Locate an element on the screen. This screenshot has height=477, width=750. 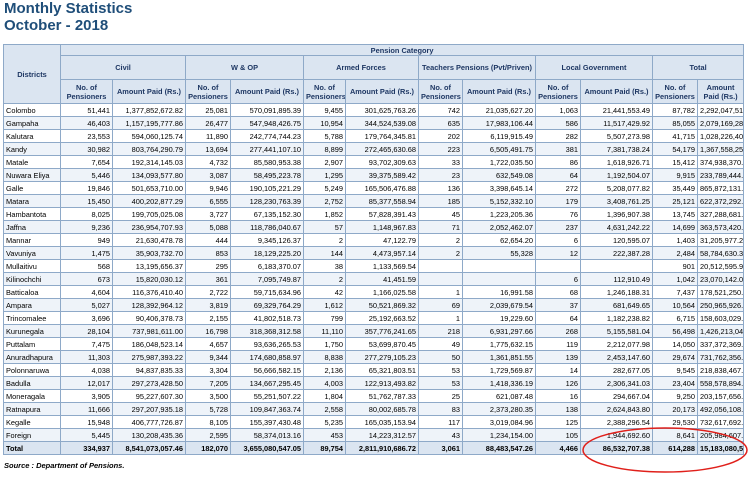
cell: 21,630,478.78 is located at coordinates (149, 240).